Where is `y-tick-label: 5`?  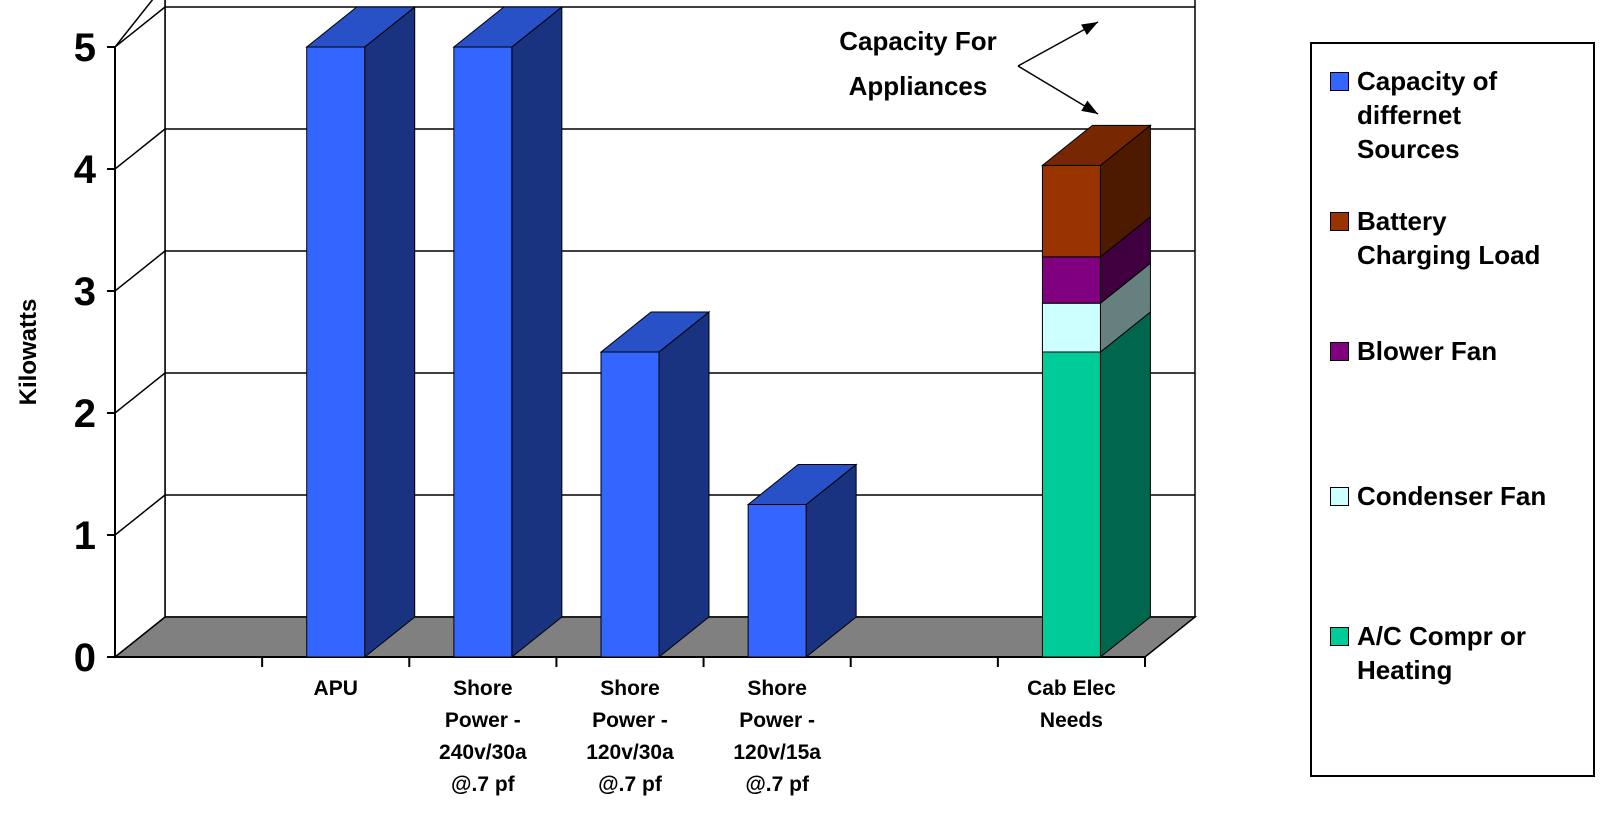
y-tick-label: 5 is located at coordinates (85, 48).